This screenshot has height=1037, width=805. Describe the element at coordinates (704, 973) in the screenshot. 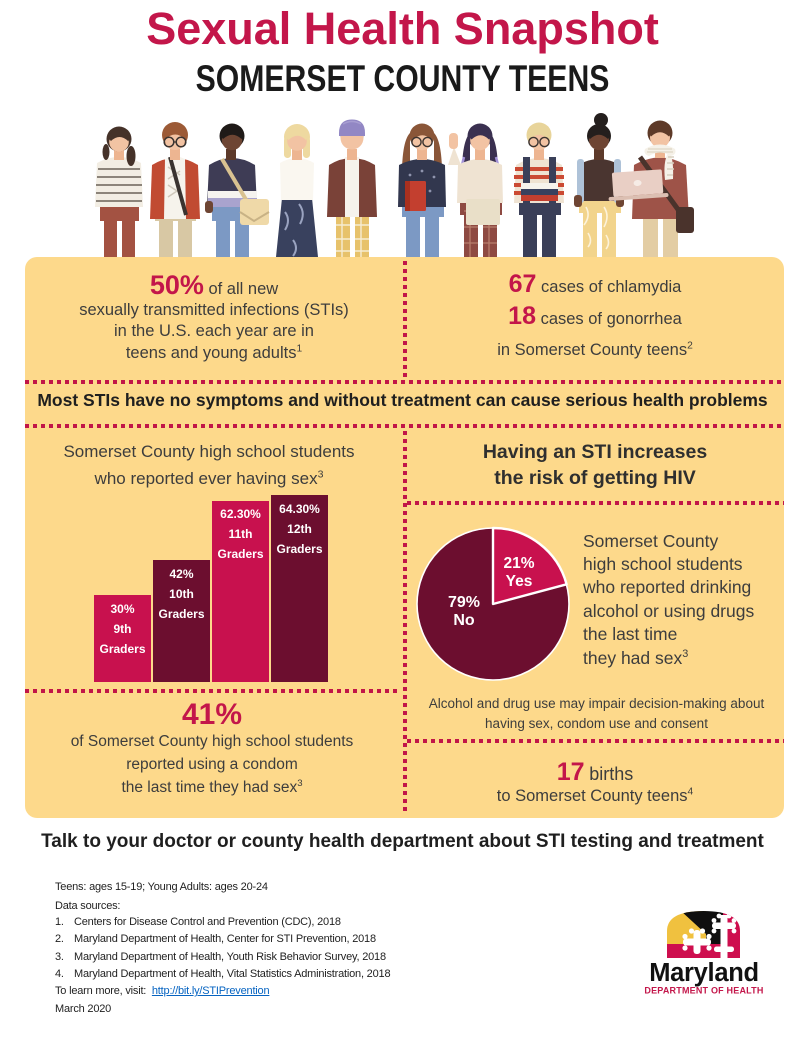

I see `svg-text: Maryland` at that location.